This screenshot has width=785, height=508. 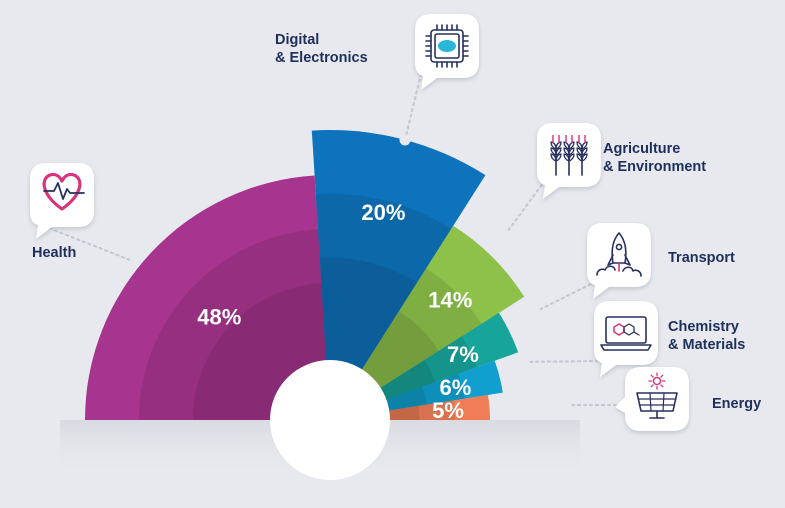 I want to click on value-label-health: 48%, so click(x=219, y=316).